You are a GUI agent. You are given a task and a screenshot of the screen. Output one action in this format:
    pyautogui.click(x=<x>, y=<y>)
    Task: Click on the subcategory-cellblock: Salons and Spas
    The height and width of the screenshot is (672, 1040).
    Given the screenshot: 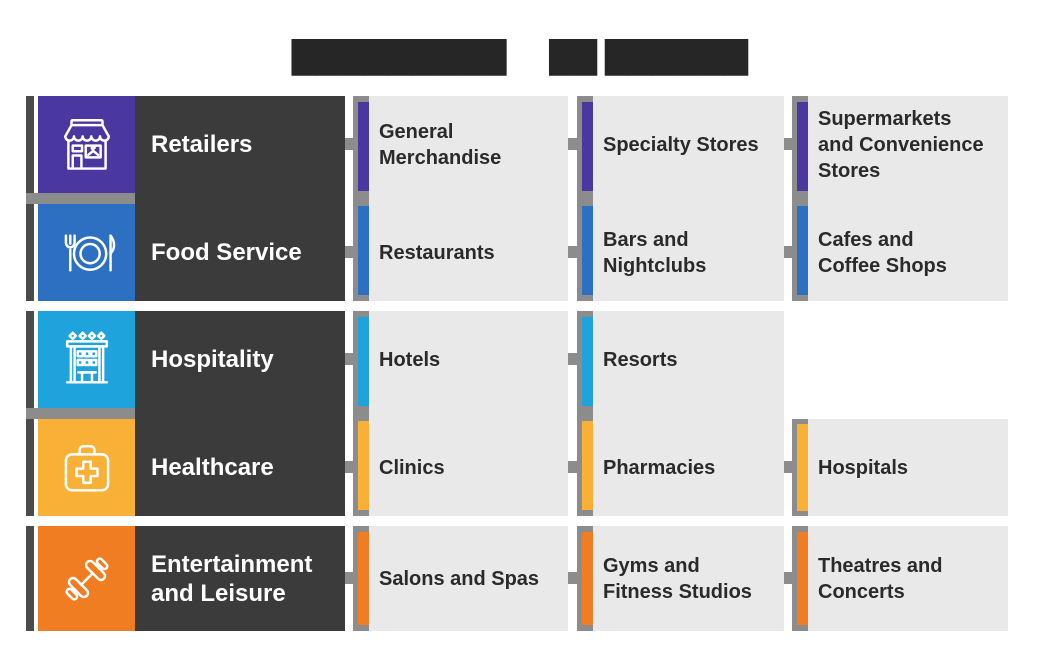 What is the action you would take?
    pyautogui.click(x=460, y=578)
    